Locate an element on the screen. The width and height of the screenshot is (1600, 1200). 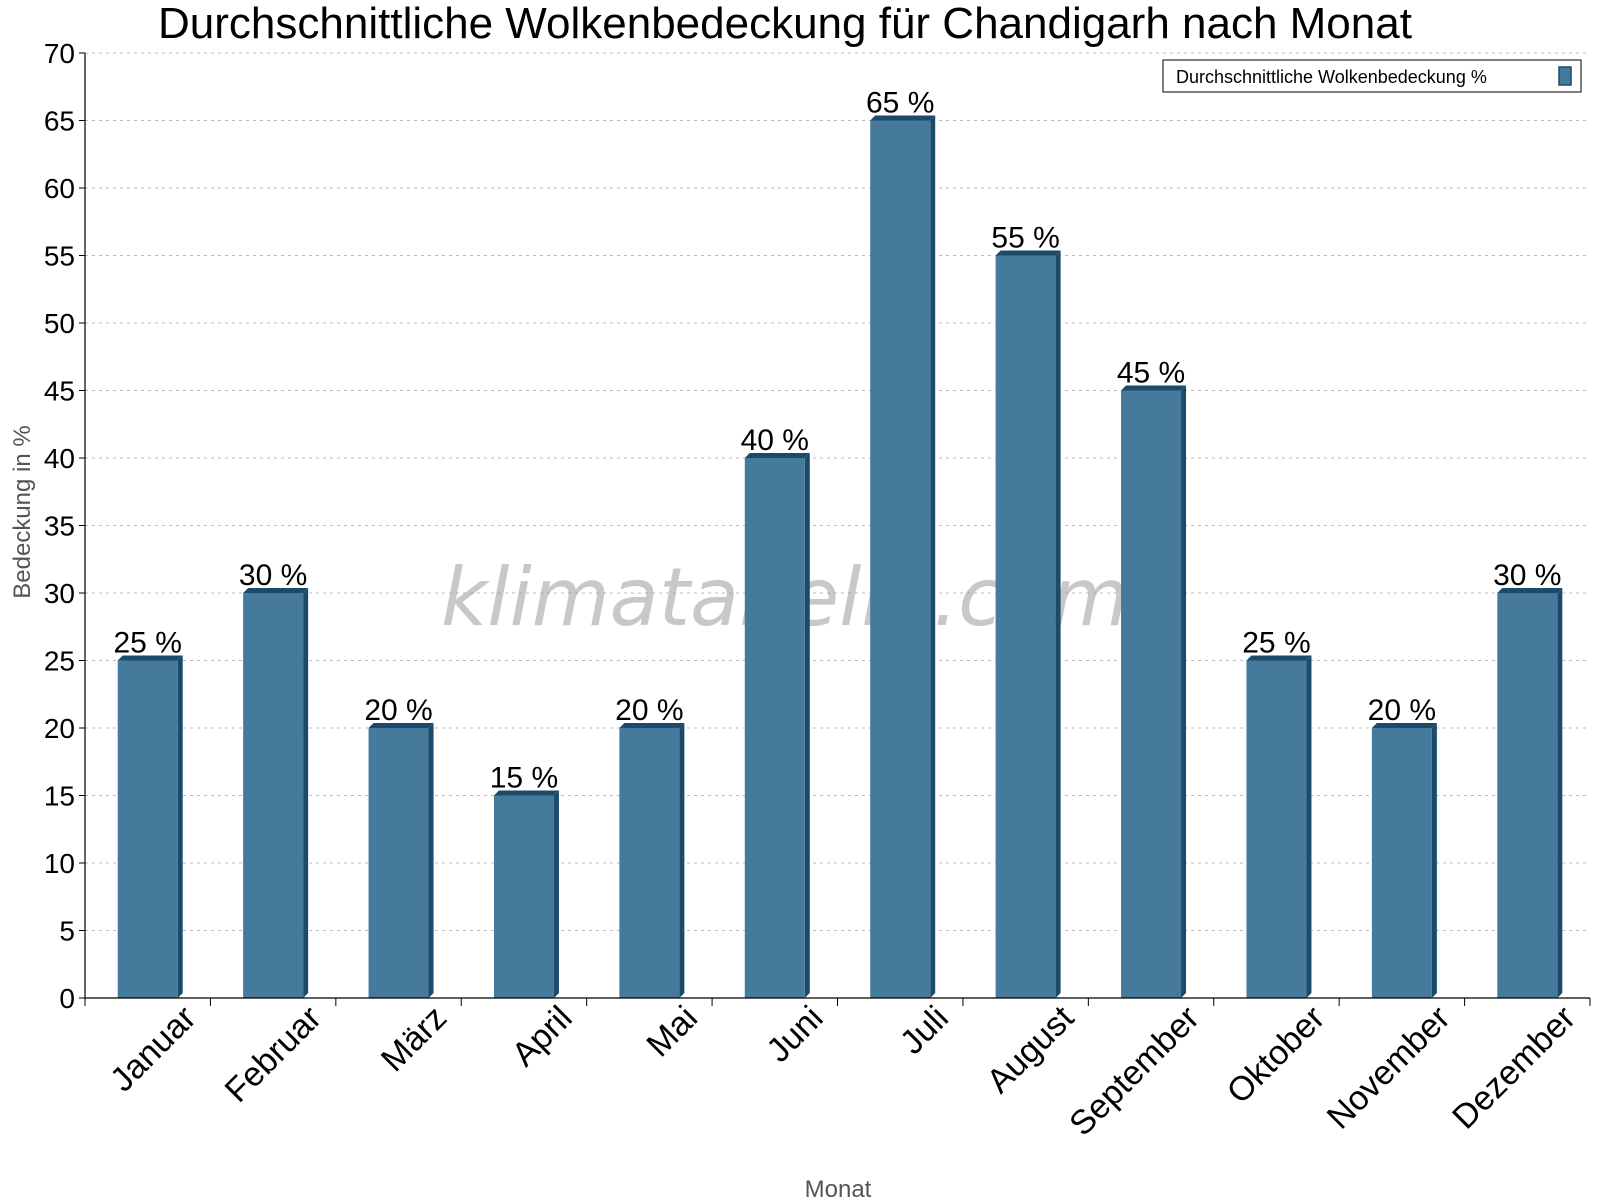
data-label: 45 % is located at coordinates (1151, 373).